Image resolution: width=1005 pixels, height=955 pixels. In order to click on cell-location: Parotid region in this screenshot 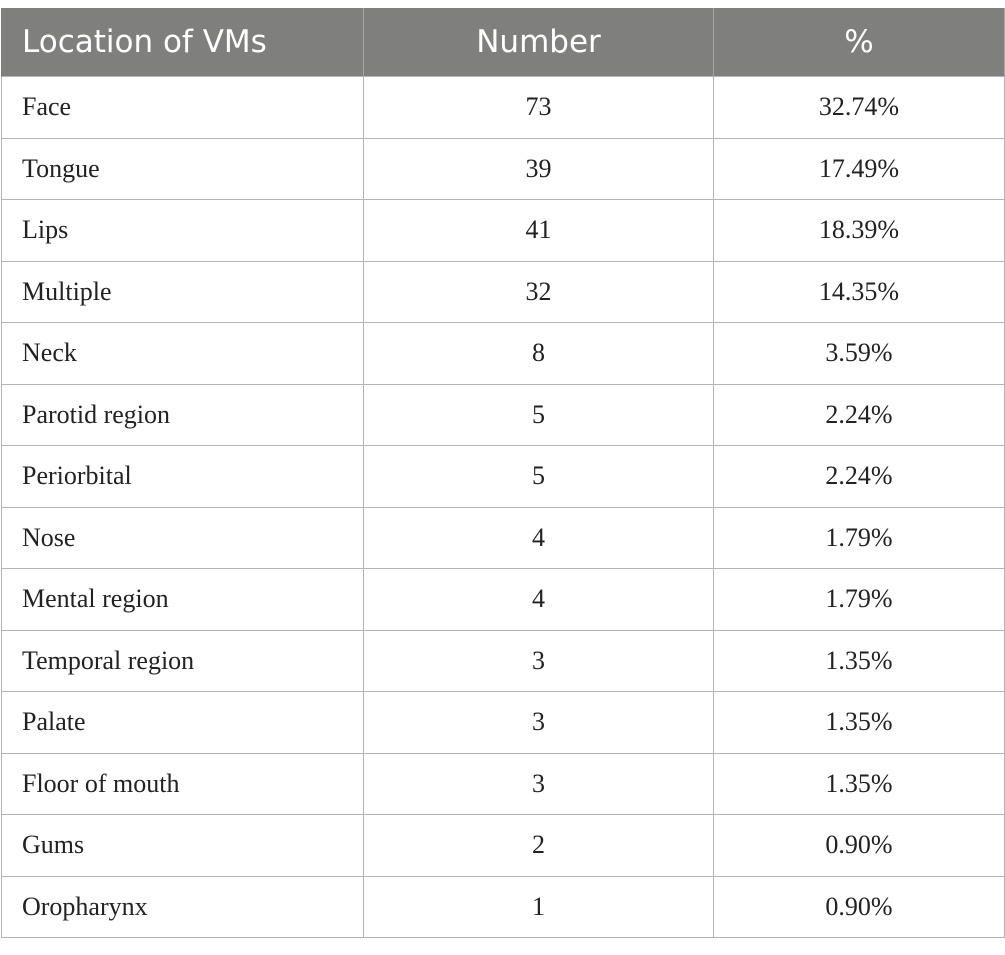, I will do `click(182, 414)`.